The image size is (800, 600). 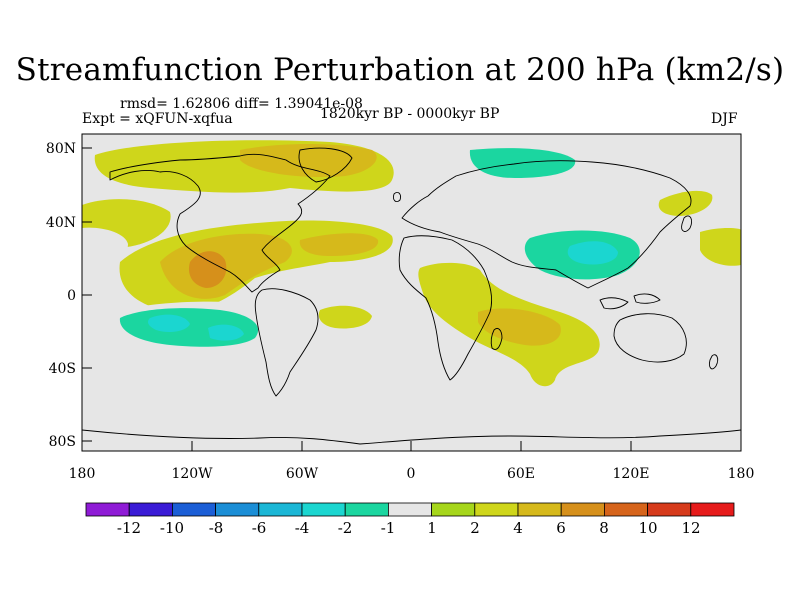 What do you see at coordinates (286, 342) in the screenshot?
I see `coastline-south-america` at bounding box center [286, 342].